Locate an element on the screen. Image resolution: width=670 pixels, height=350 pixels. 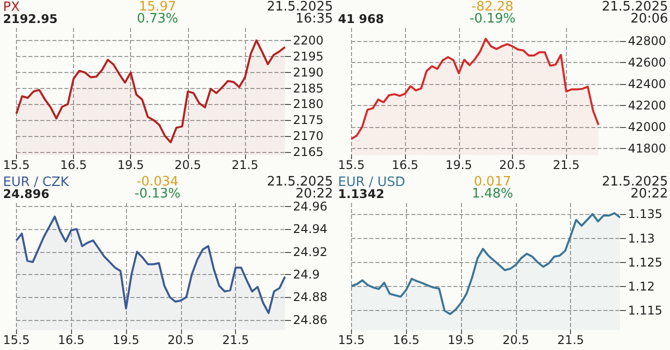
chart-title: EUR / USD is located at coordinates (372, 182).